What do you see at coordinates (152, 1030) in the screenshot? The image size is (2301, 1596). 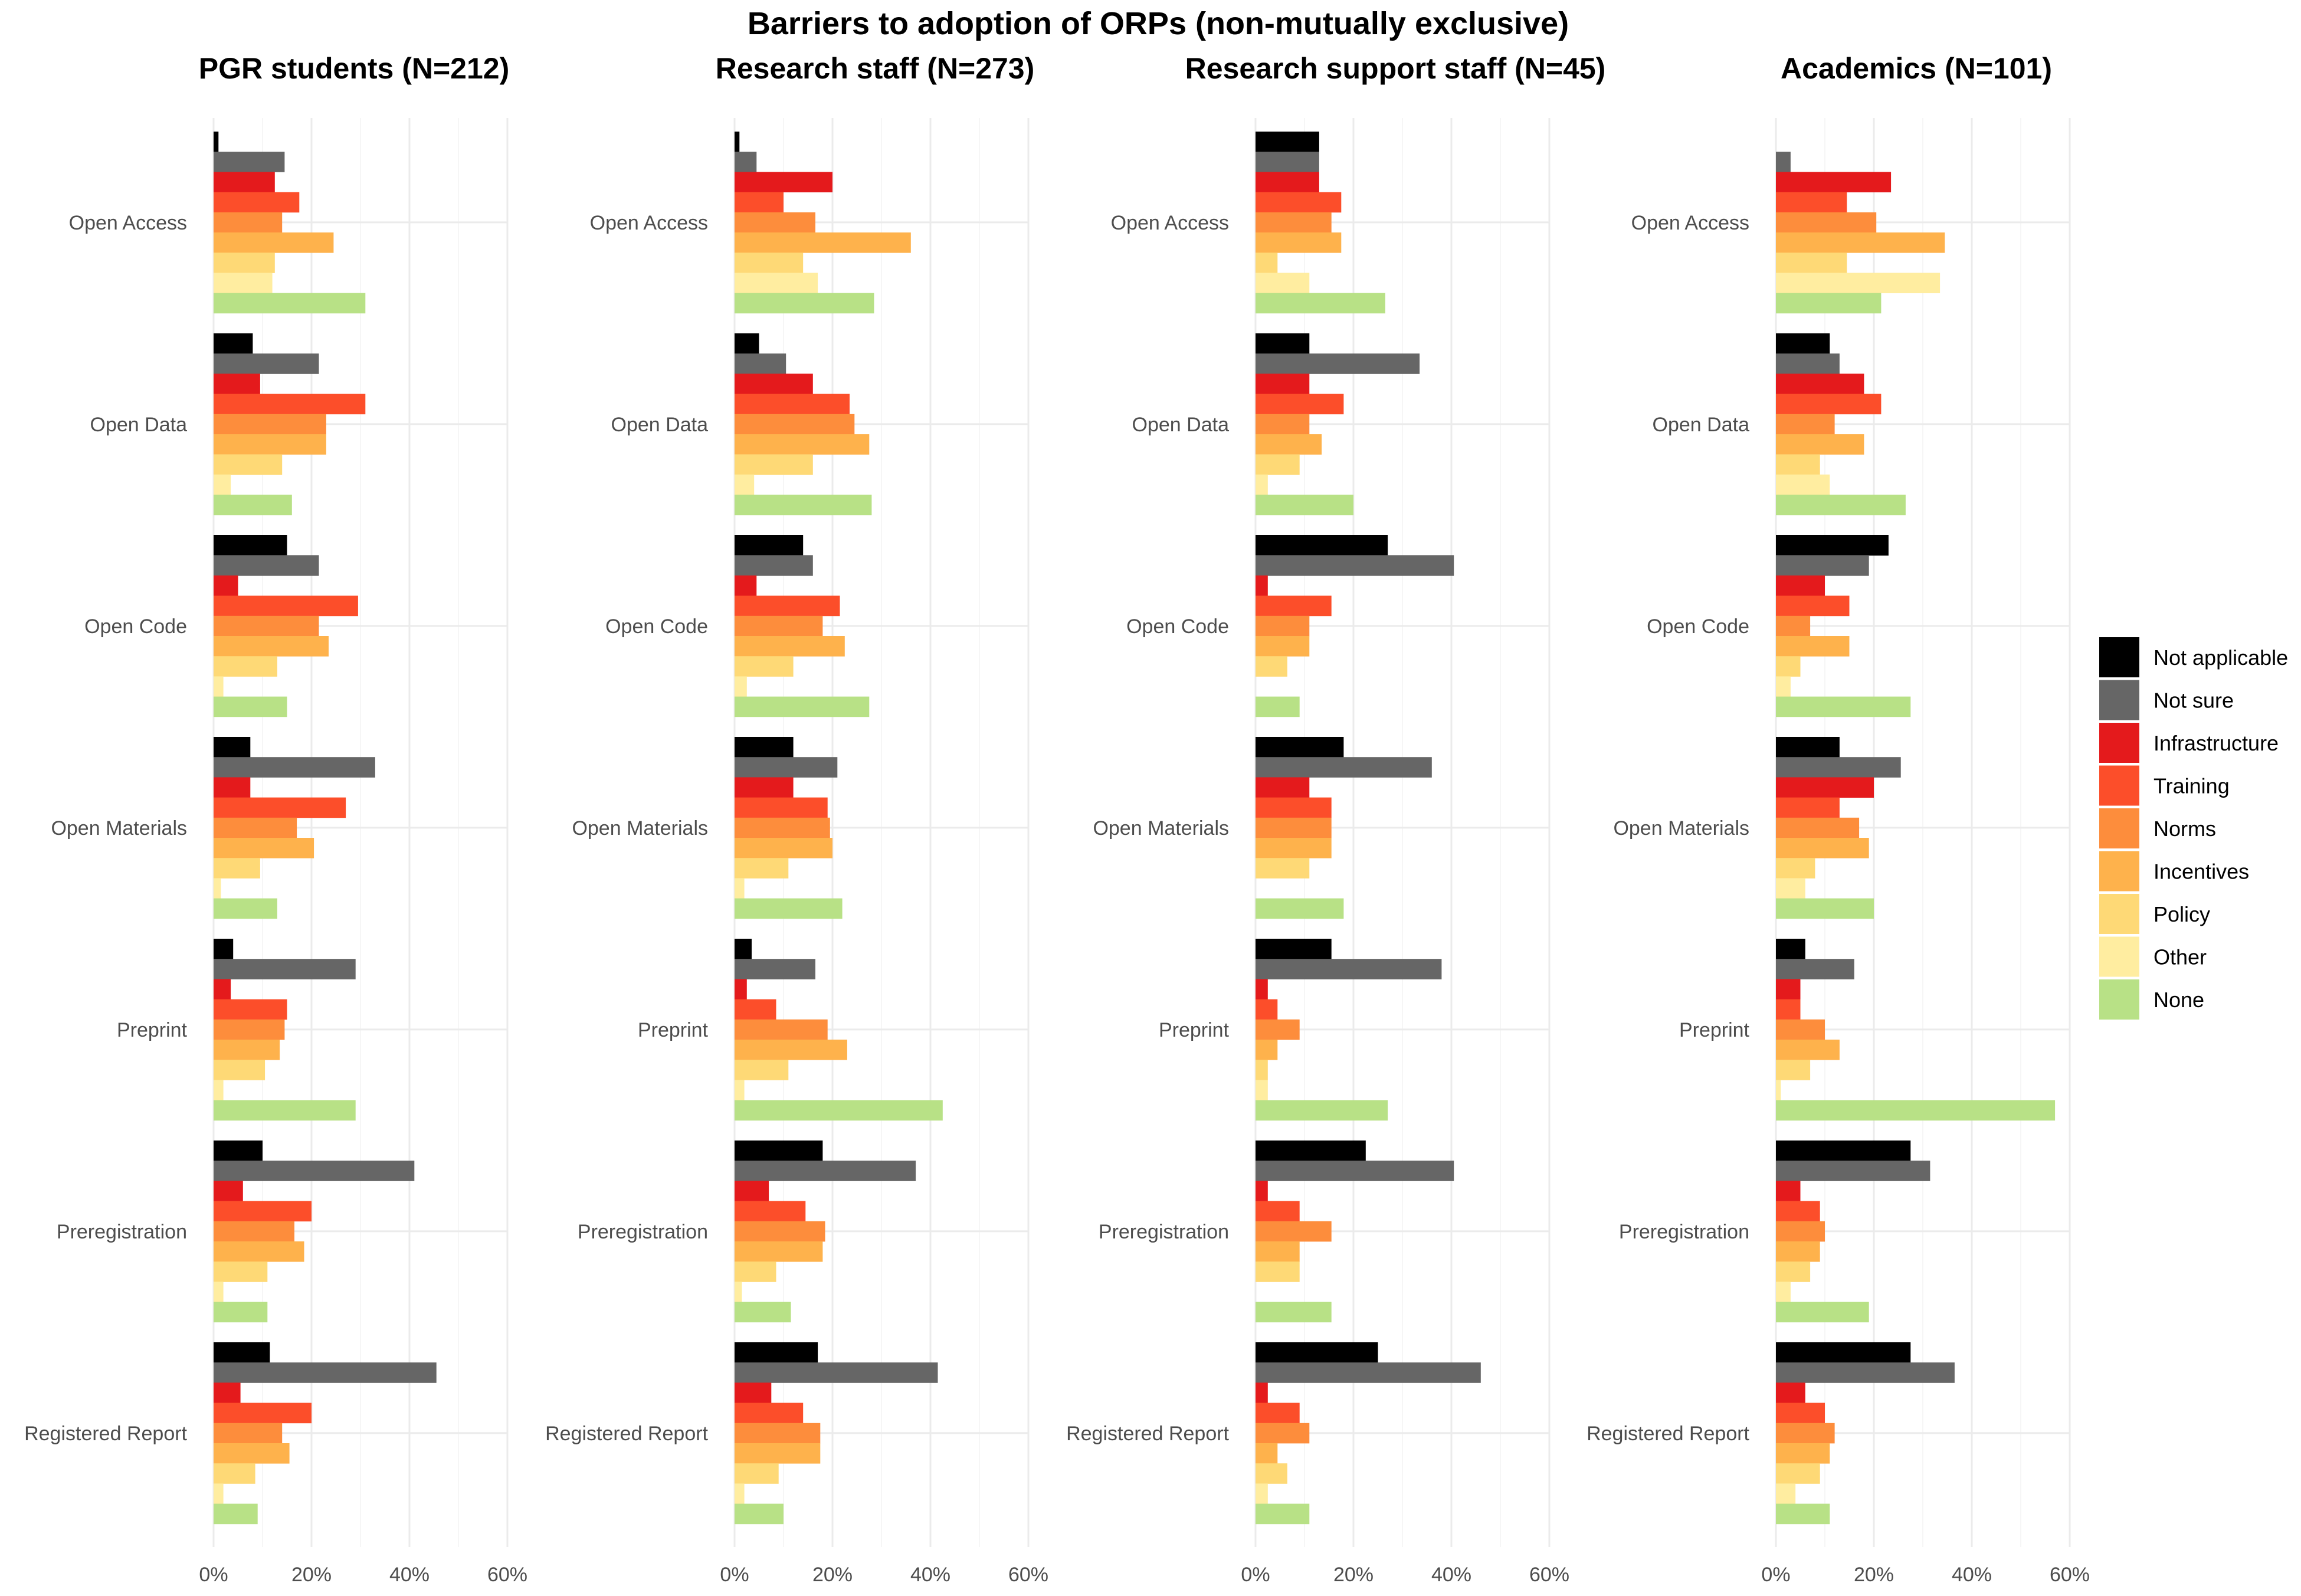 I see `category-label: Preprint` at bounding box center [152, 1030].